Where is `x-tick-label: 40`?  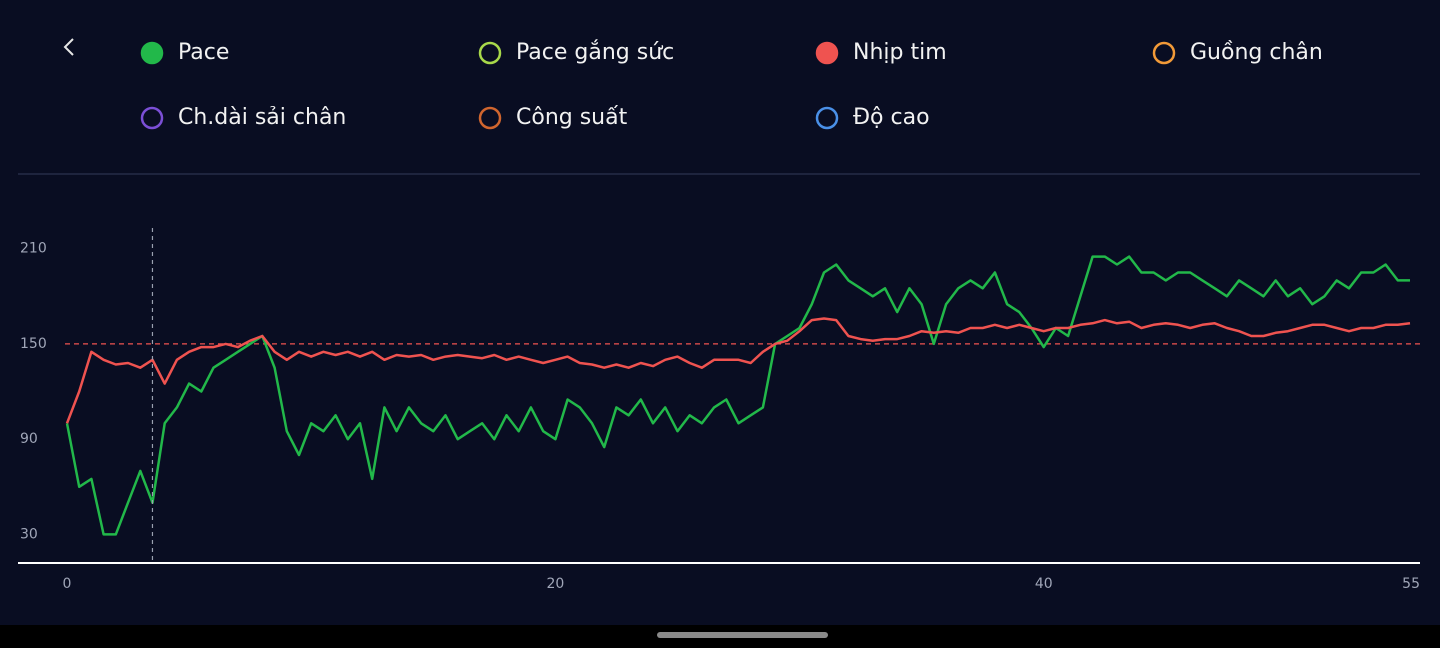
x-tick-label: 40 is located at coordinates (1044, 584).